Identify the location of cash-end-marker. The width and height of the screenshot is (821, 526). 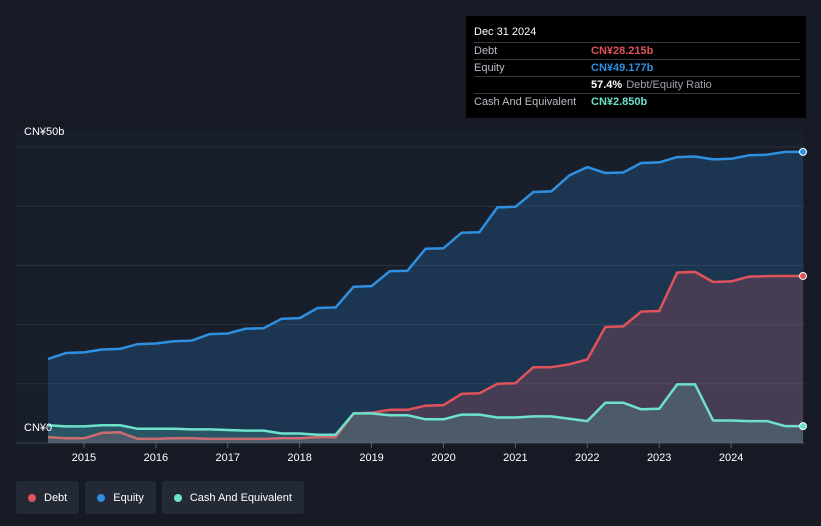
(803, 426).